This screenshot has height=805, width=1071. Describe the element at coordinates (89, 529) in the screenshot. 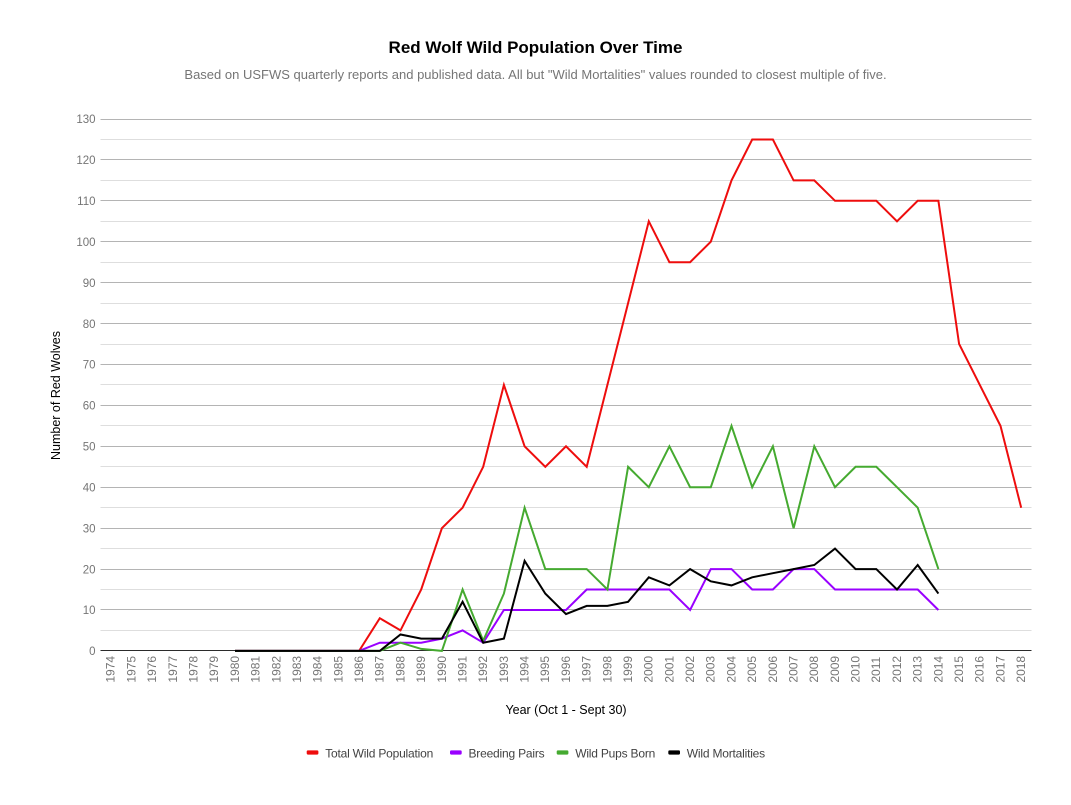

I see `svg-text: 30` at that location.